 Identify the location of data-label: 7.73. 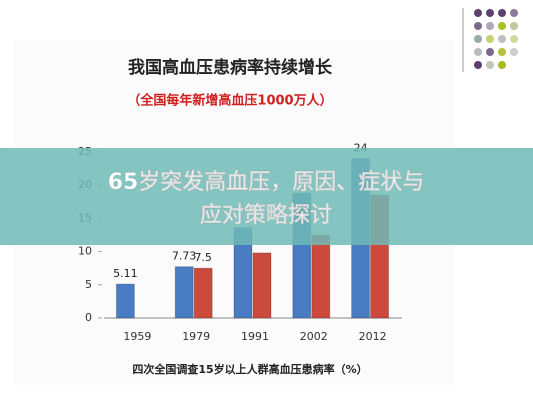
(184, 256).